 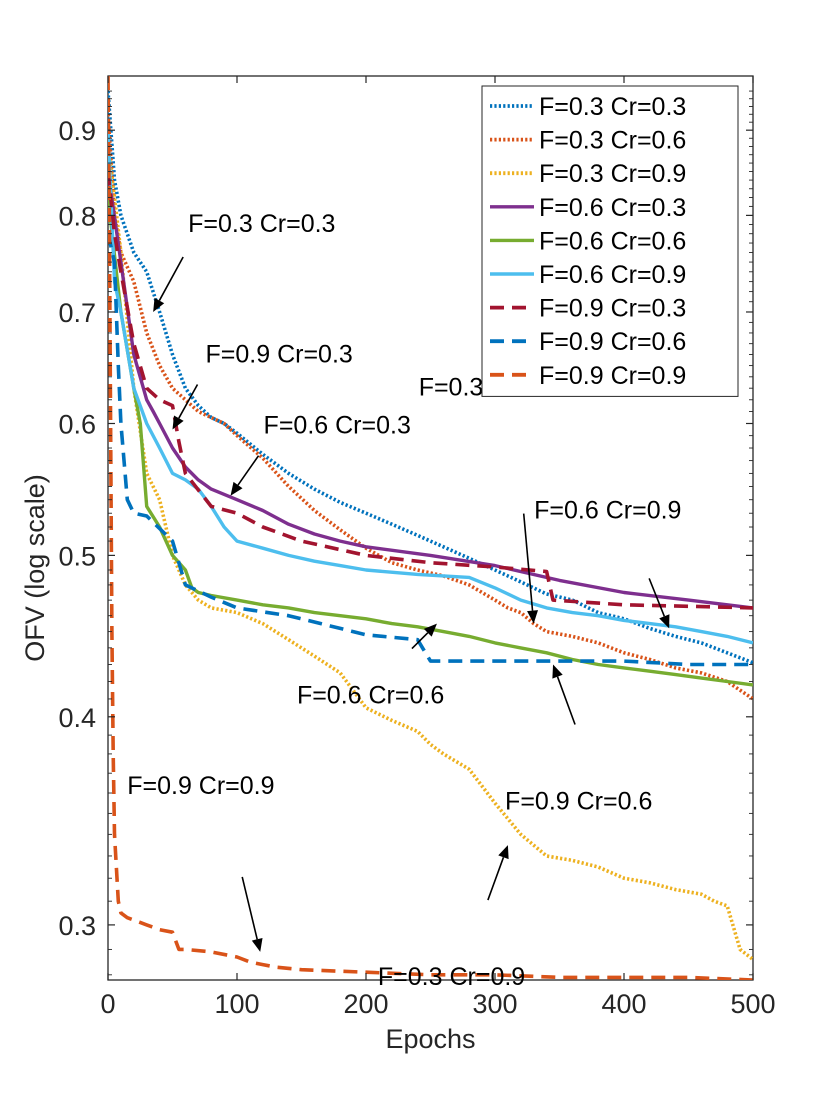 I want to click on annotation-label-f-0-6-cr-0-9: F=0.6 Cr=0.9, so click(x=607, y=510).